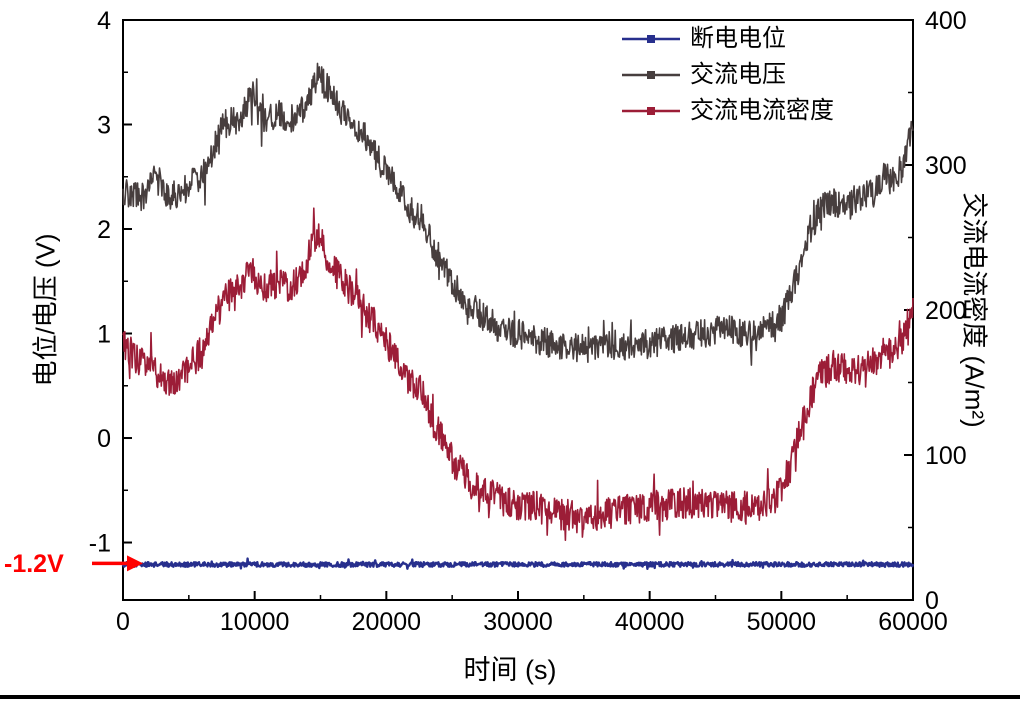 This screenshot has height=703, width=1020. I want to click on x-tick-label: 20000, so click(387, 622).